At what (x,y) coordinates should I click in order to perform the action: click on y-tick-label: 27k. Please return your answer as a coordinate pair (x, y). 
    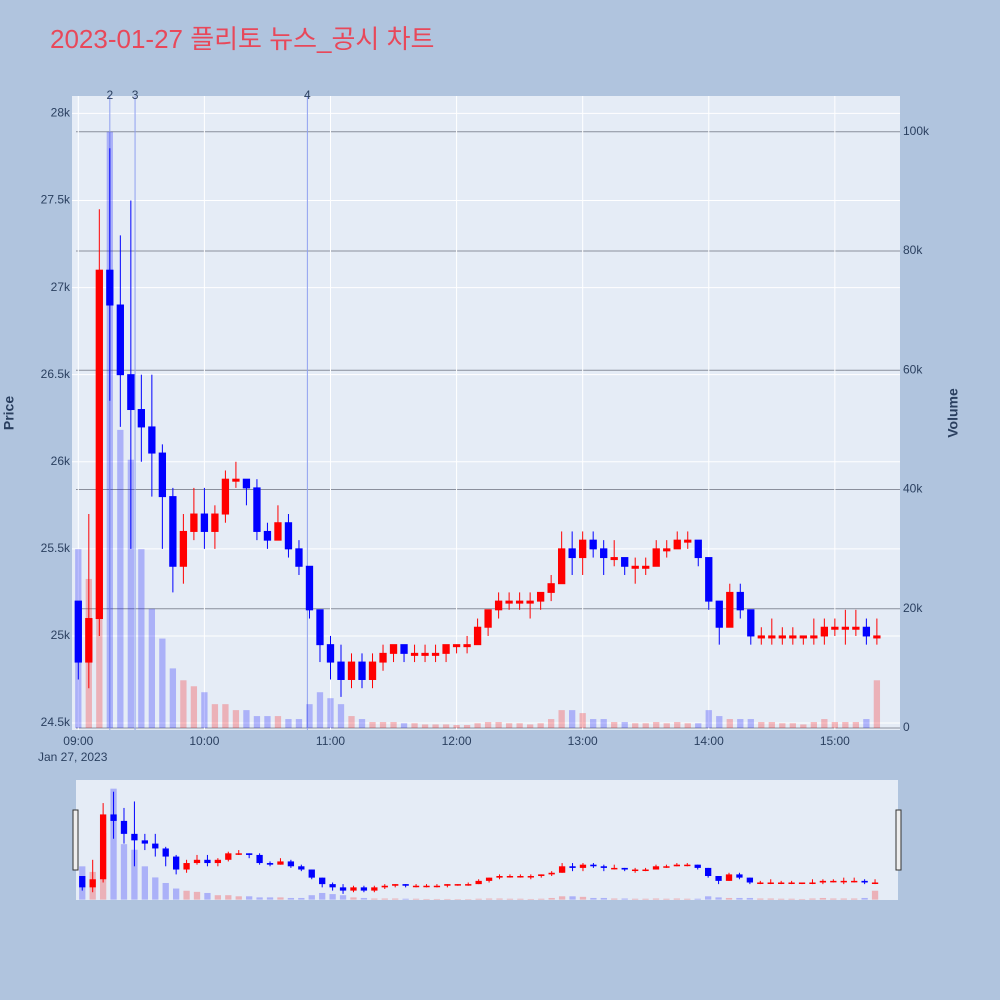
    Looking at the image, I should click on (61, 287).